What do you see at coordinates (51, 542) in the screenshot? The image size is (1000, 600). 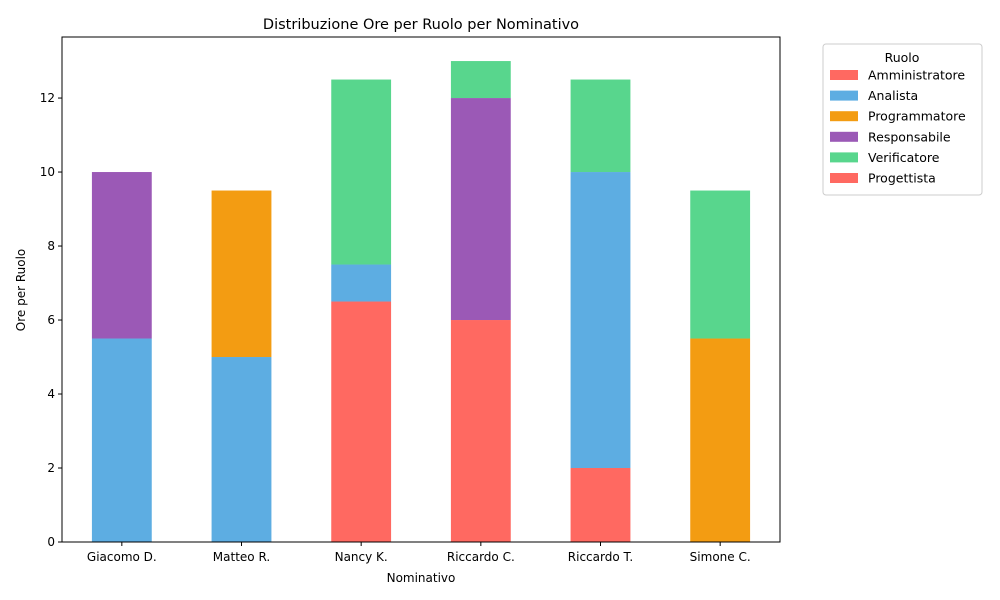 I see `y-tick-label: 0` at bounding box center [51, 542].